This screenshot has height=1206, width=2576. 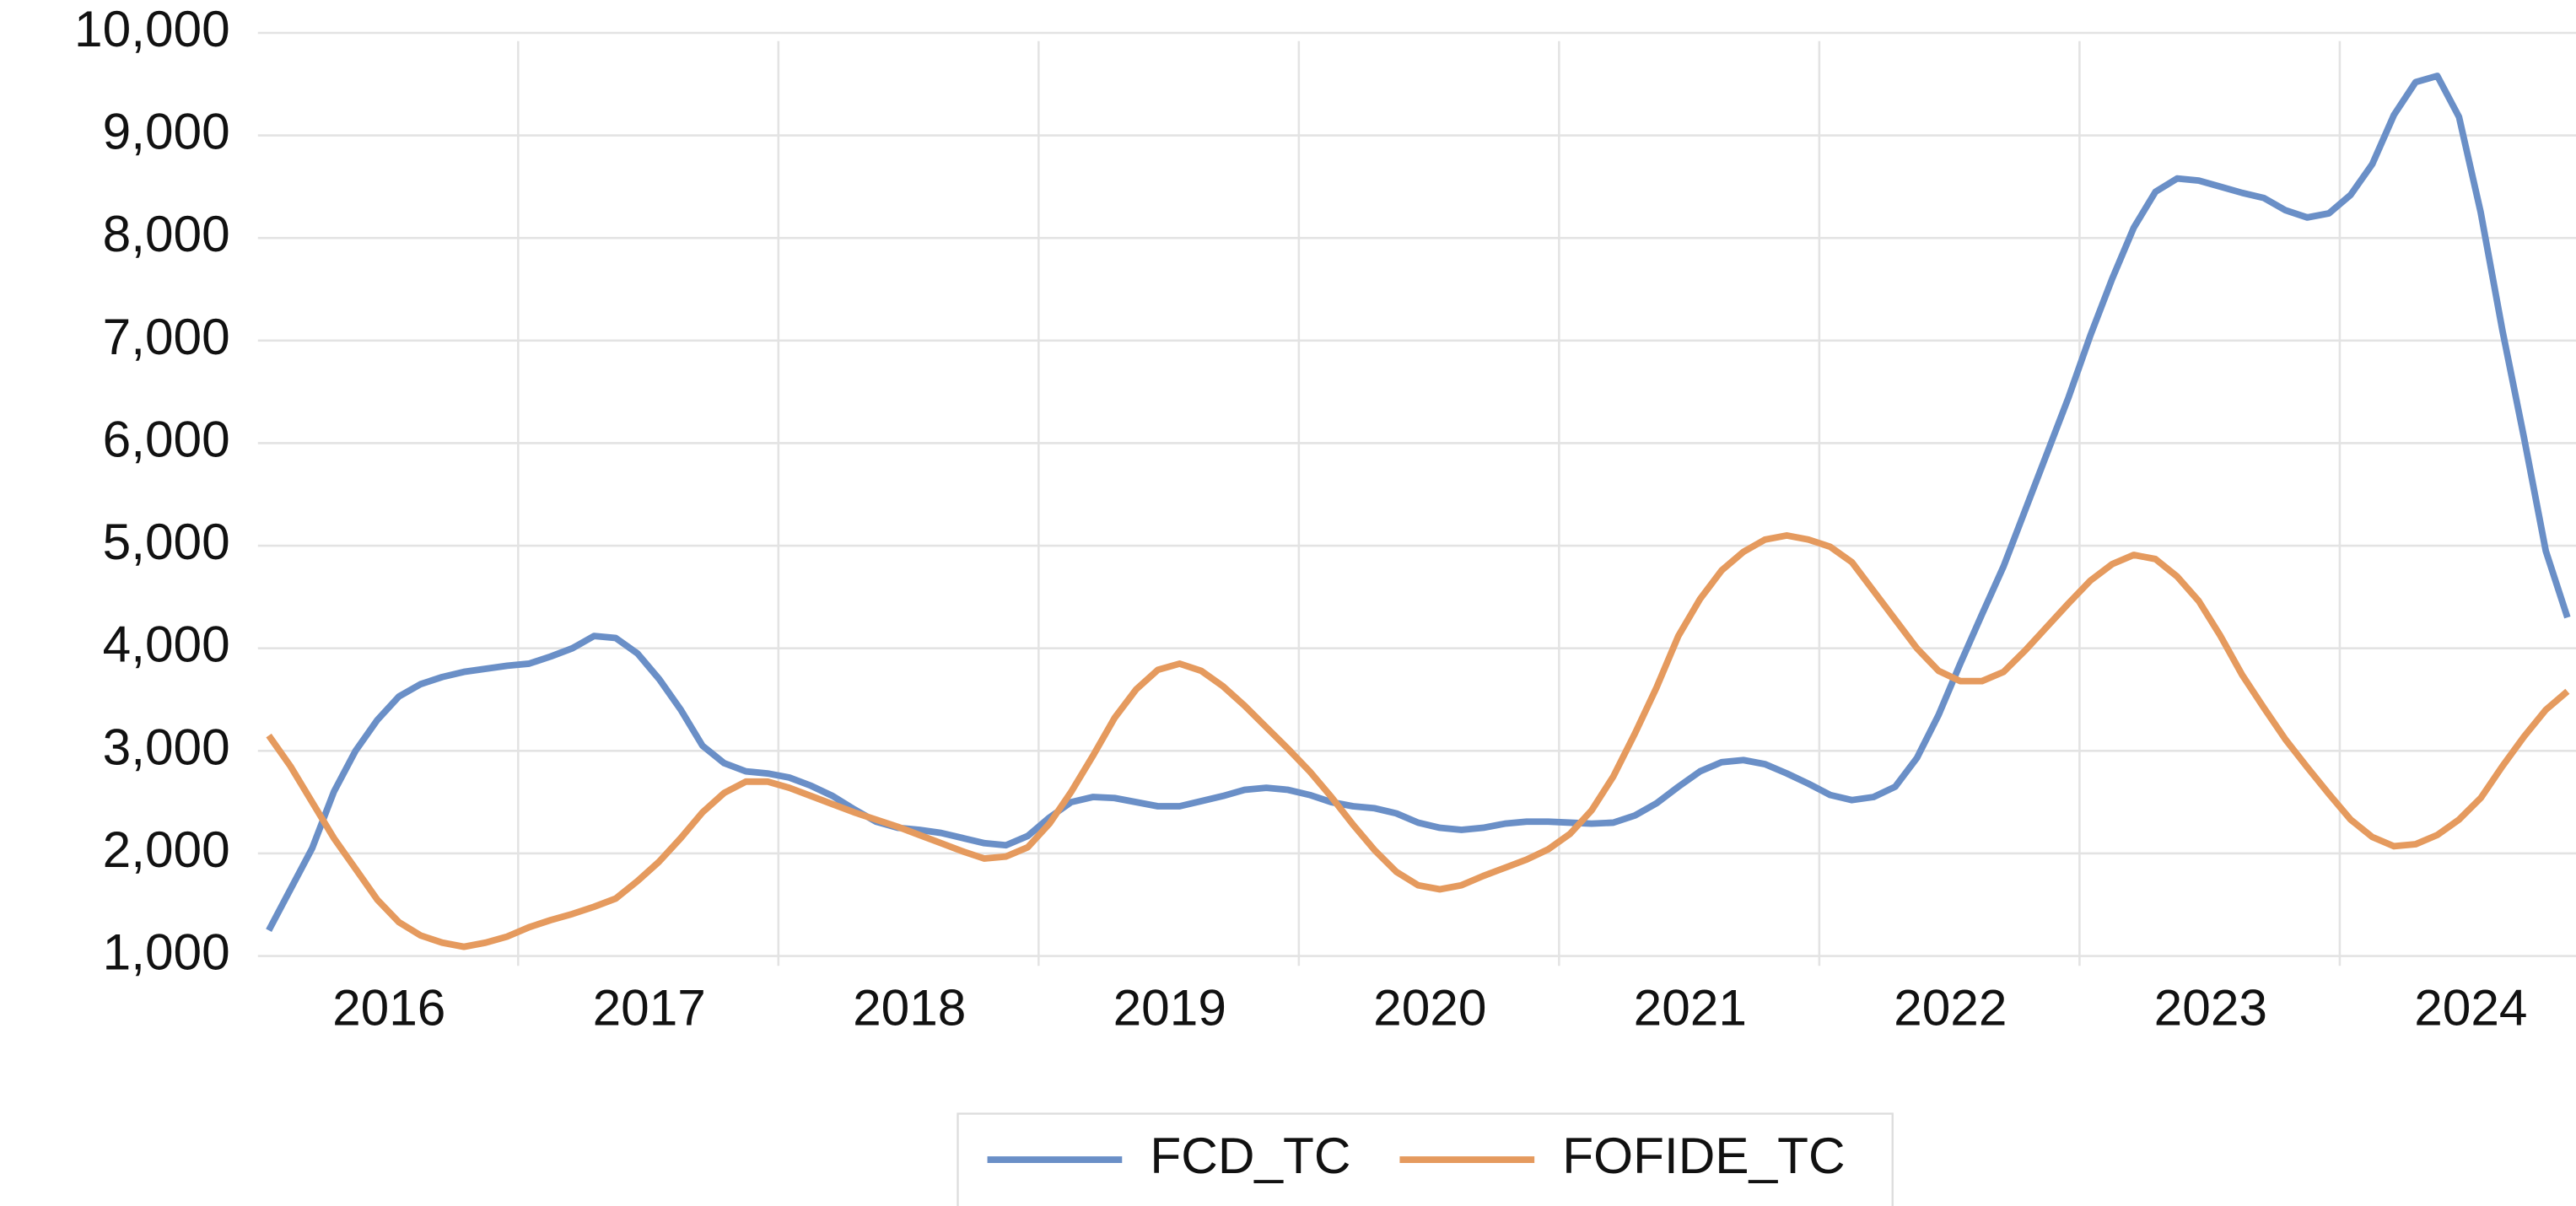 What do you see at coordinates (166, 952) in the screenshot?
I see `y-tick-label: 1,000` at bounding box center [166, 952].